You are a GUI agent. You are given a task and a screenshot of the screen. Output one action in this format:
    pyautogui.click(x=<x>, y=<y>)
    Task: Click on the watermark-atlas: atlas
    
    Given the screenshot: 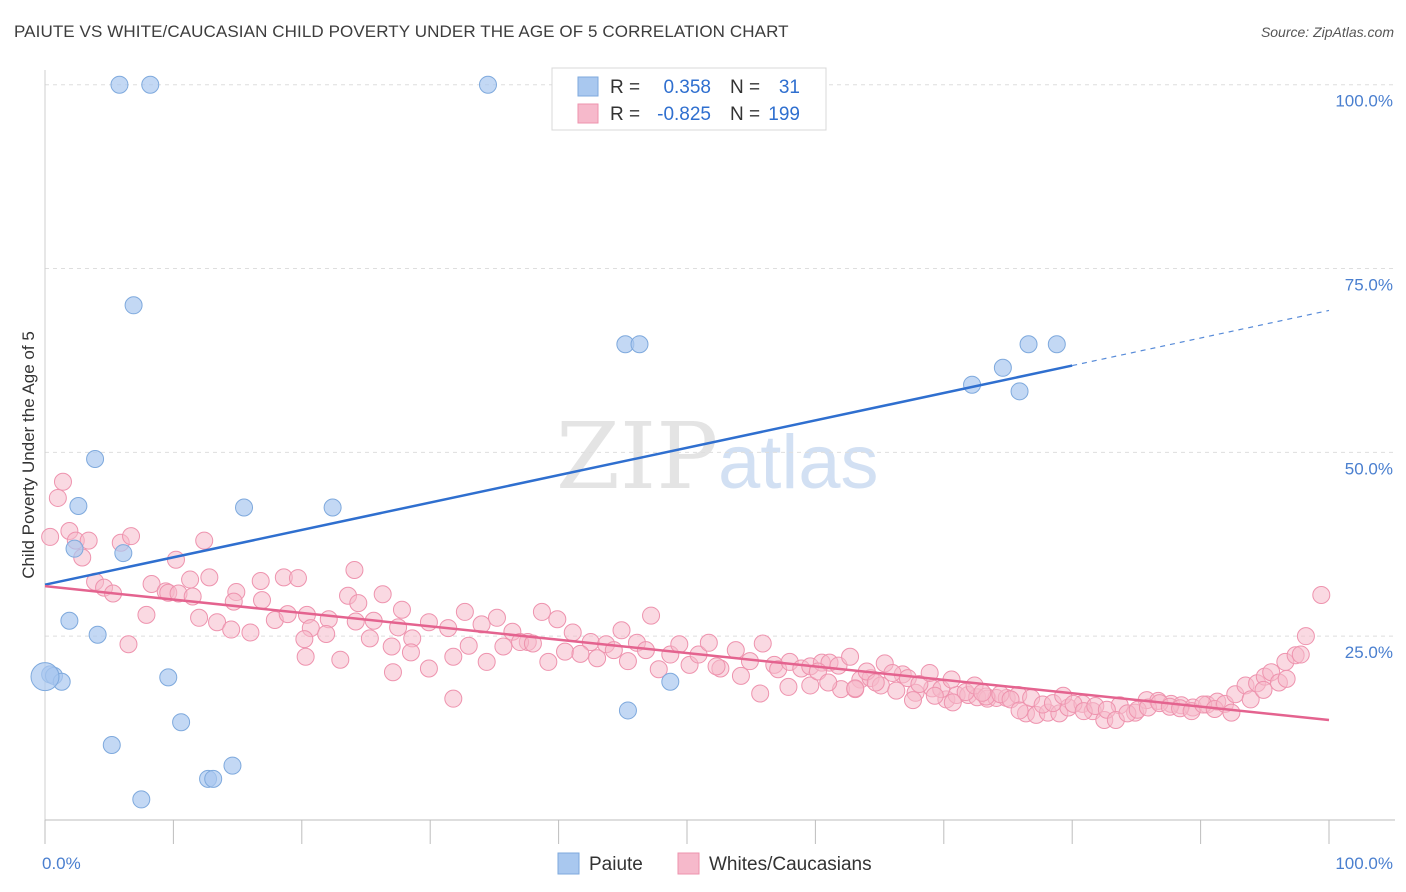 What is the action you would take?
    pyautogui.click(x=798, y=462)
    